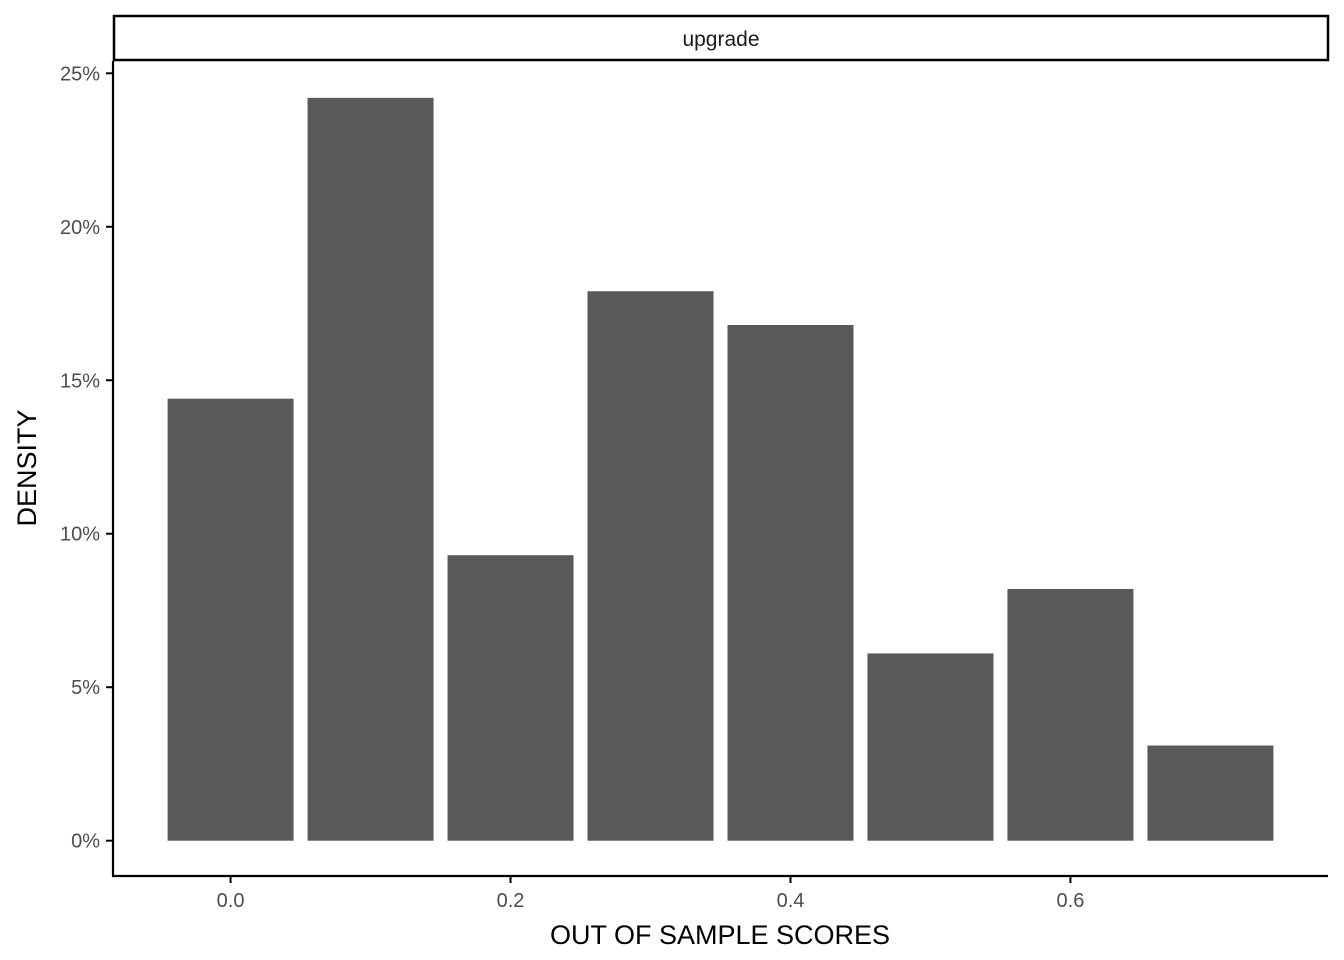 The width and height of the screenshot is (1344, 960). Describe the element at coordinates (720, 935) in the screenshot. I see `x-axis-title: OUT OF SAMPLE SCORES` at that location.